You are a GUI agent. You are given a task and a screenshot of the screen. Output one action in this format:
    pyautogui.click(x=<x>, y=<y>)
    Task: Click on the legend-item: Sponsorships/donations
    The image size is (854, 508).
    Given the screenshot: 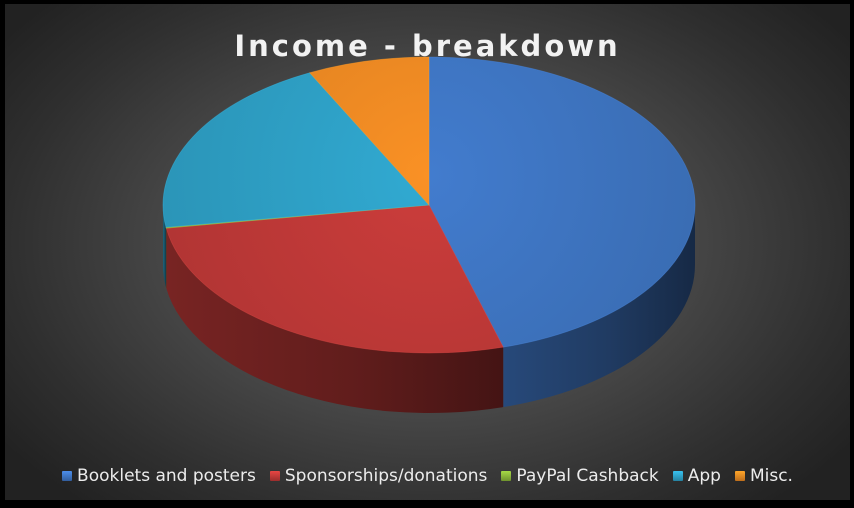 What is the action you would take?
    pyautogui.click(x=378, y=476)
    